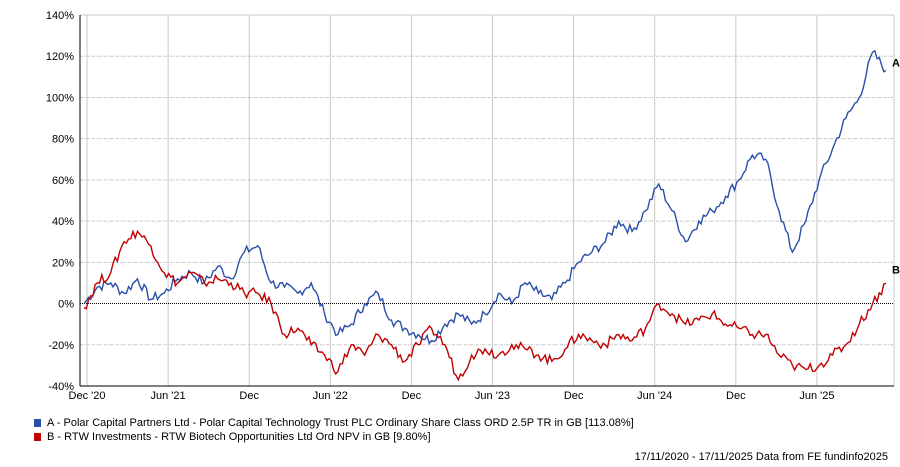 The image size is (900, 467). Describe the element at coordinates (66, 305) in the screenshot. I see `y-tick-label: 0%` at that location.